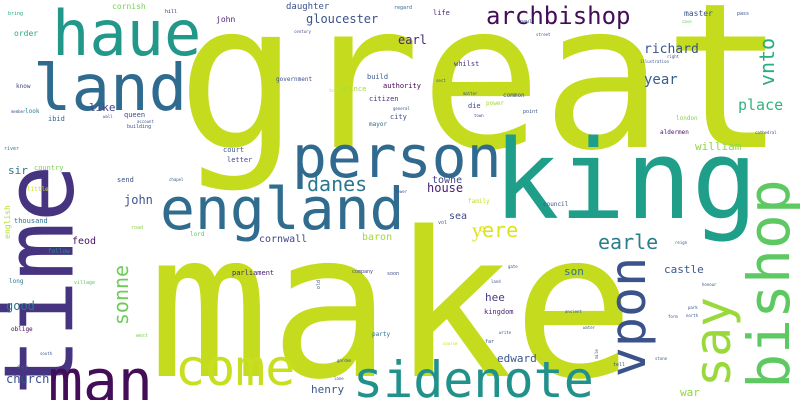  What do you see at coordinates (490, 342) in the screenshot?
I see `word-far: far` at bounding box center [490, 342].